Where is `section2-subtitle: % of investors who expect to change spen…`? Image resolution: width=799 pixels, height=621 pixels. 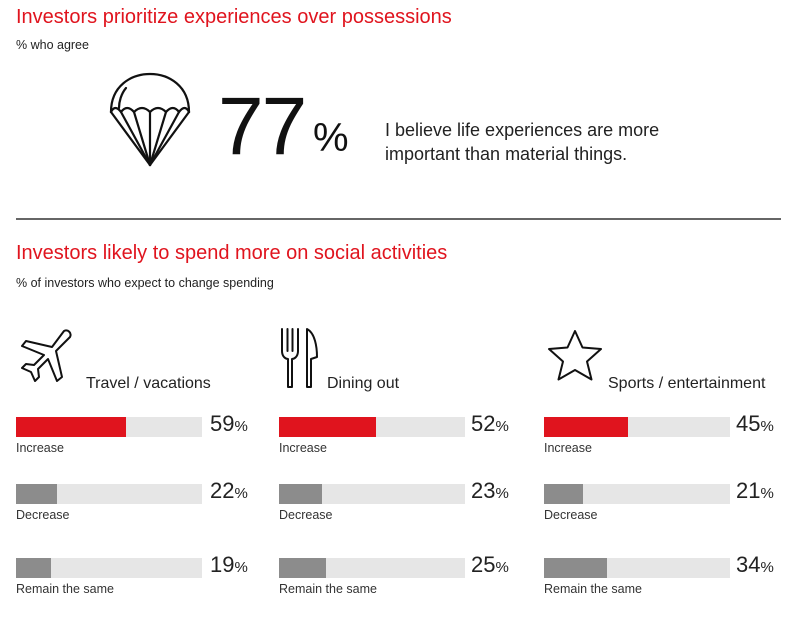
section2-subtitle: % of investors who expect to change spen… is located at coordinates (145, 283).